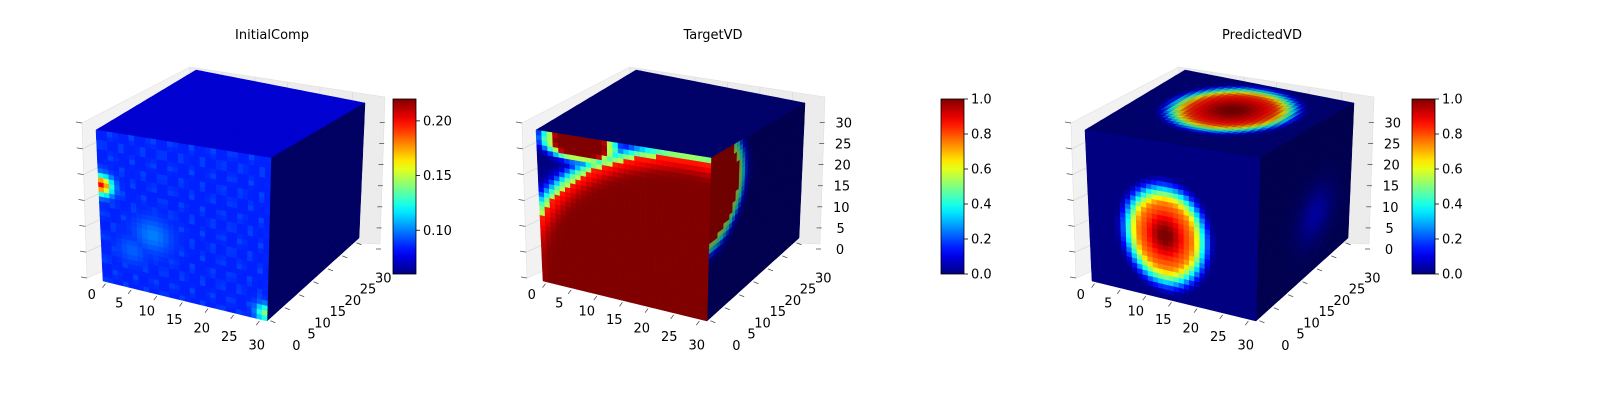 Image resolution: width=1600 pixels, height=400 pixels. What do you see at coordinates (437, 231) in the screenshot?
I see `colorbar-tick-label: 0.10` at bounding box center [437, 231].